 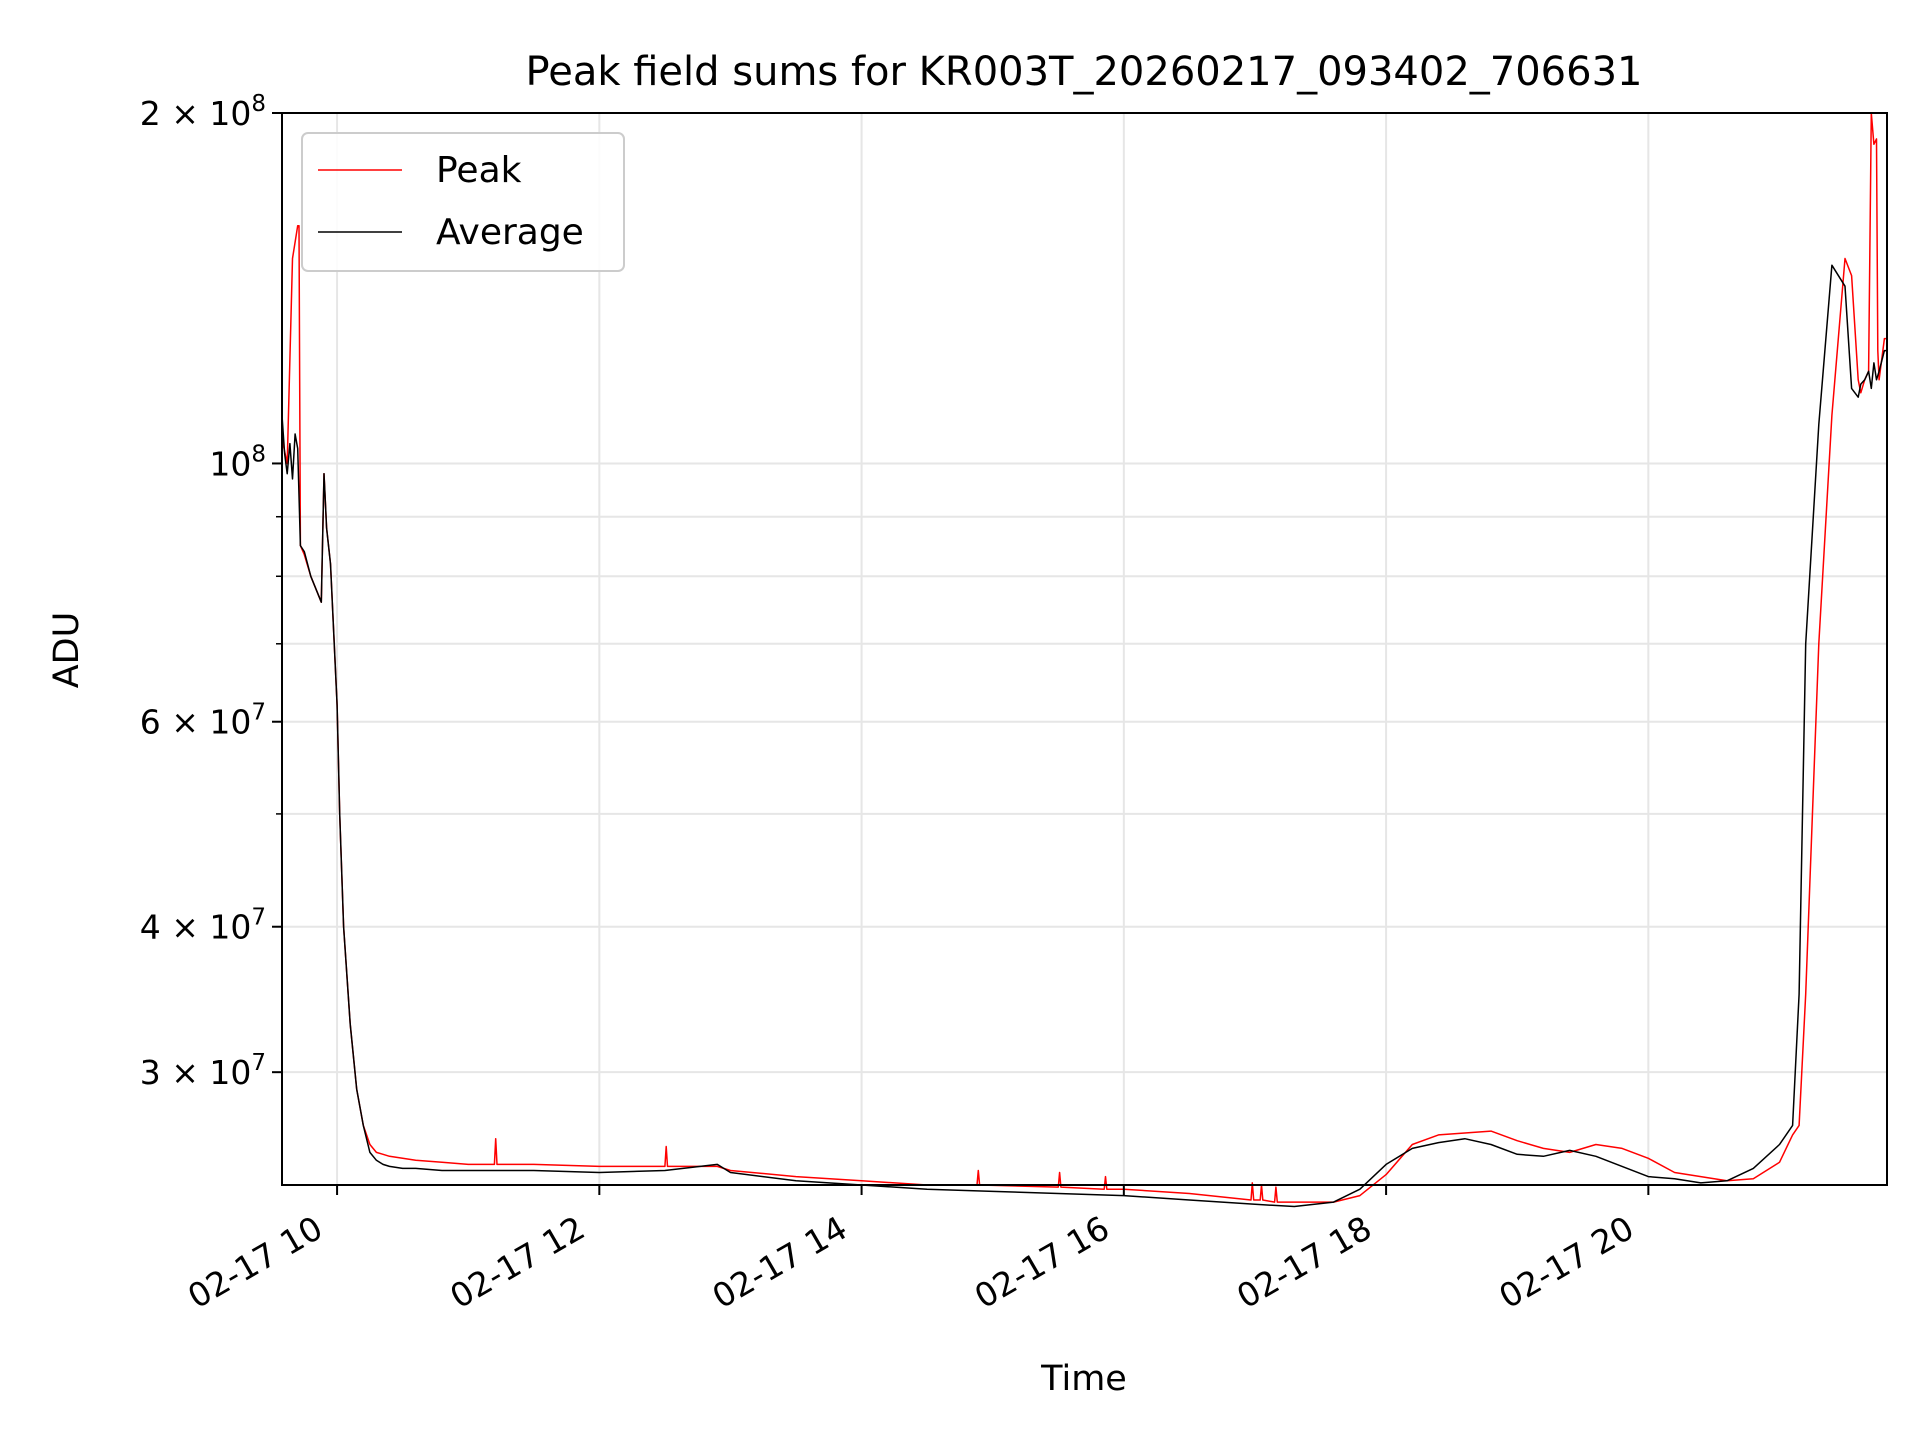 I want to click on y-tick-label: 6 × 107, so click(x=203, y=721).